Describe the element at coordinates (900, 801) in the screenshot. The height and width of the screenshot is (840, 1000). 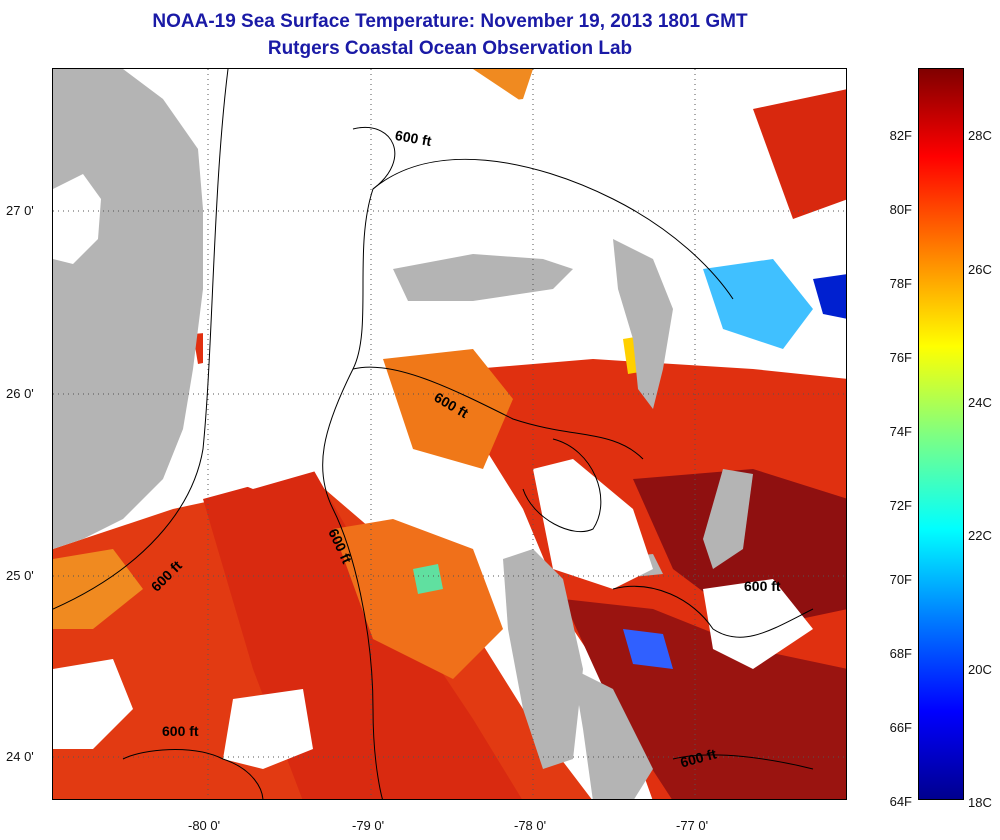
I see `colorbar-fahrenheit-label: 64F` at that location.